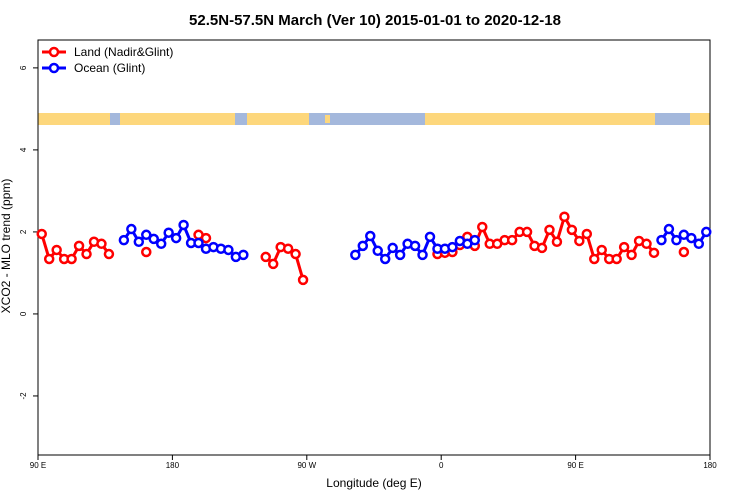 The width and height of the screenshot is (750, 500). Describe the element at coordinates (306, 465) in the screenshot. I see `x-tick-label: 90 W` at that location.